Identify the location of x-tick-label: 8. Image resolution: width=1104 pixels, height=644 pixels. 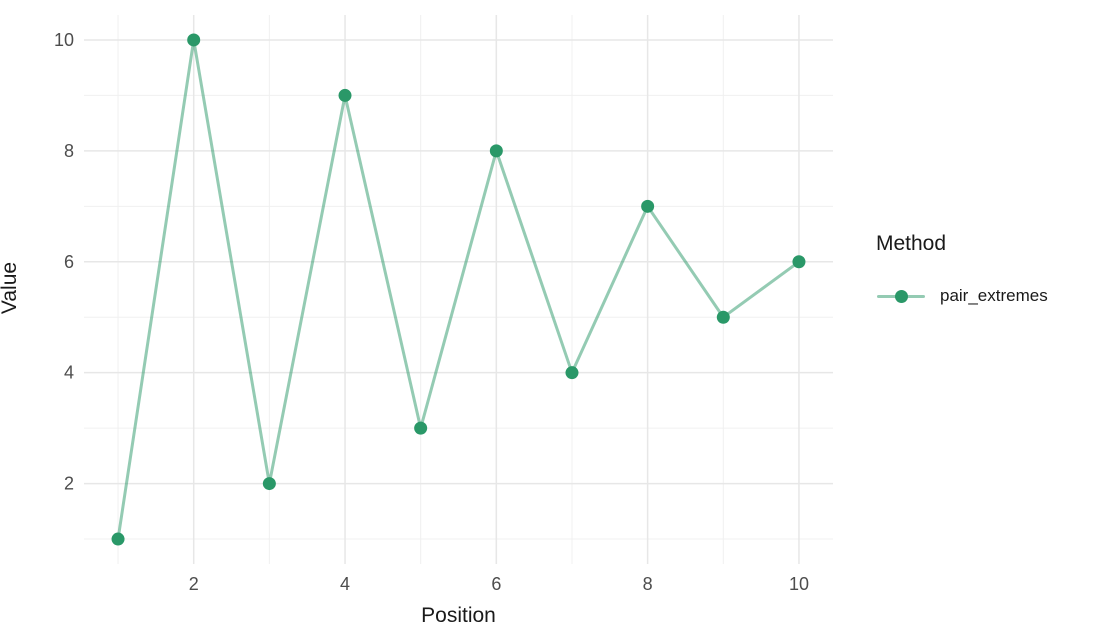
(648, 584).